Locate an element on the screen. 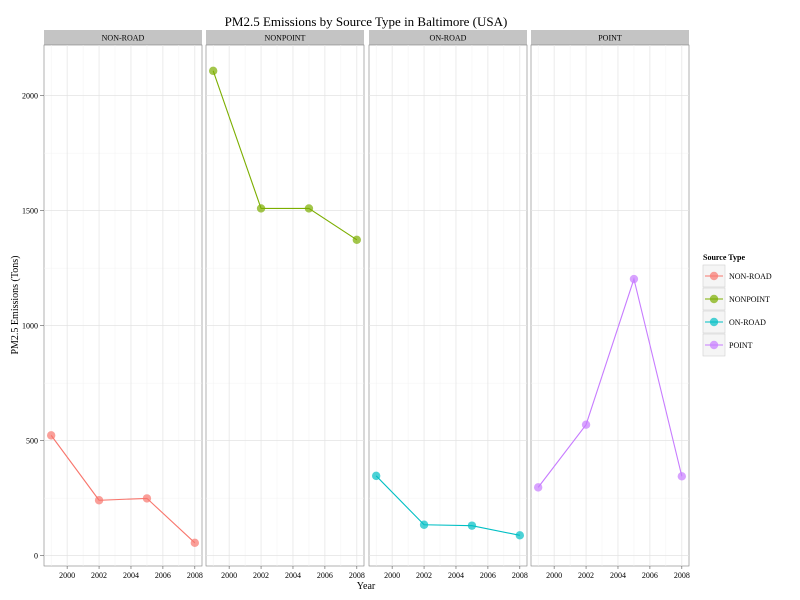 The image size is (800, 600). legend-item: POINT is located at coordinates (727, 345).